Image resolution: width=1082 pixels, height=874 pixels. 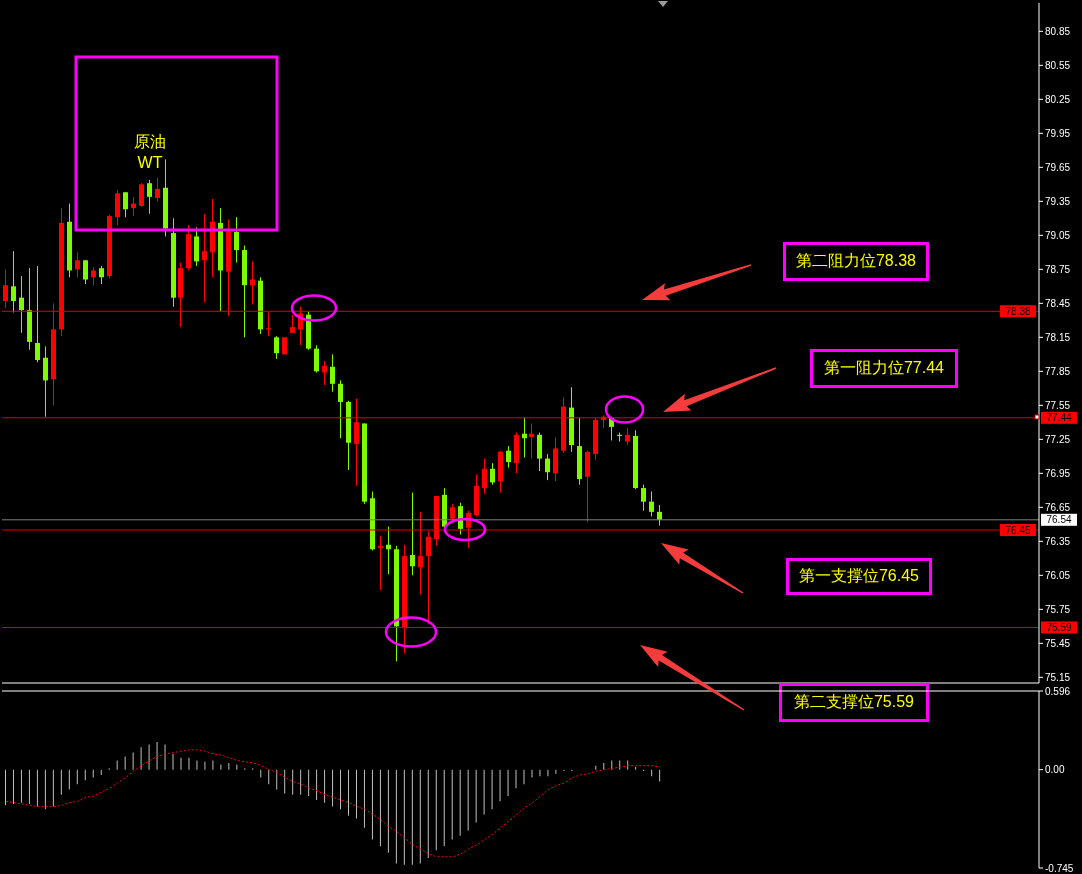 I want to click on y-tick-label: 75.75, so click(x=1058, y=609).